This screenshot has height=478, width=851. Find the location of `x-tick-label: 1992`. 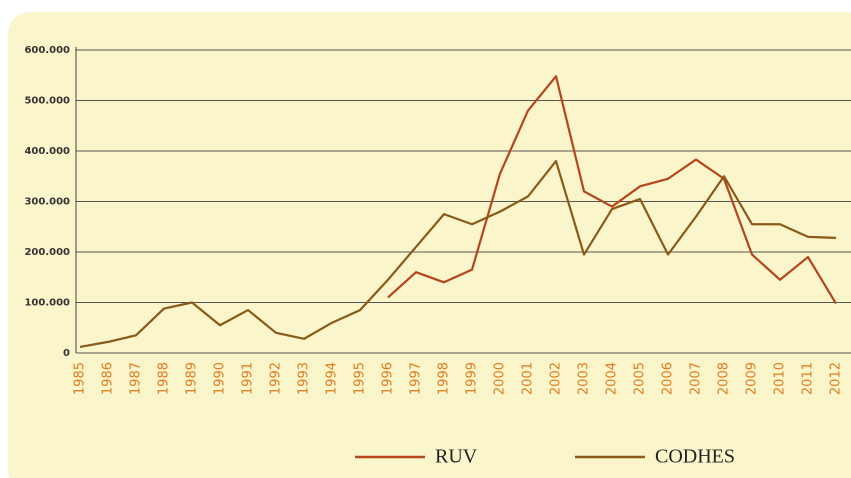

x-tick-label: 1992 is located at coordinates (276, 378).